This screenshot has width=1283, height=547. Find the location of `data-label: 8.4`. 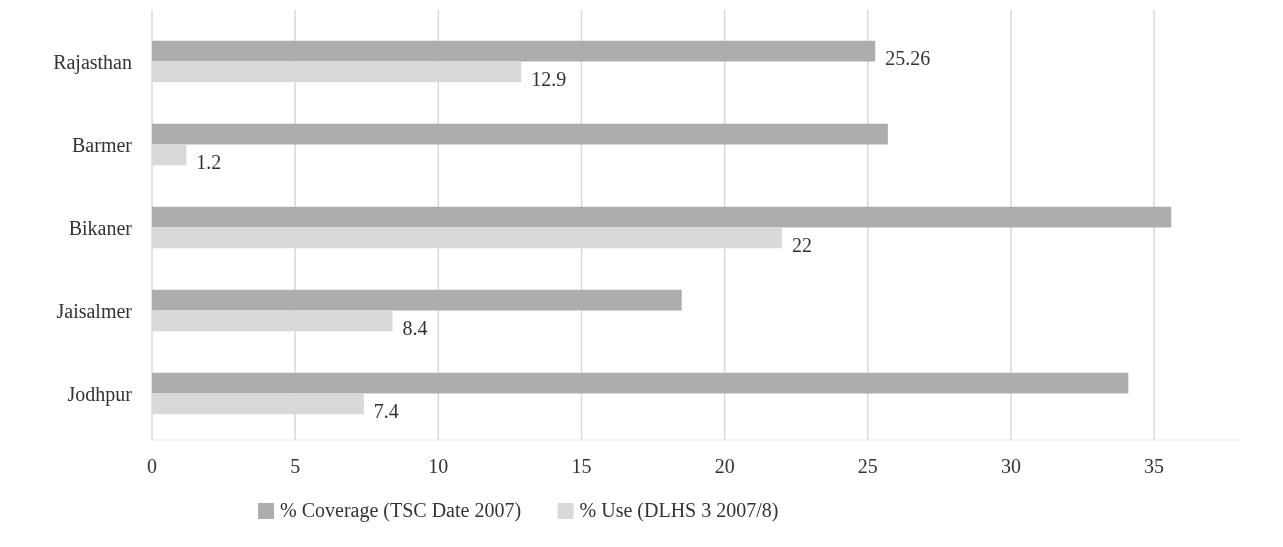

data-label: 8.4 is located at coordinates (415, 327).